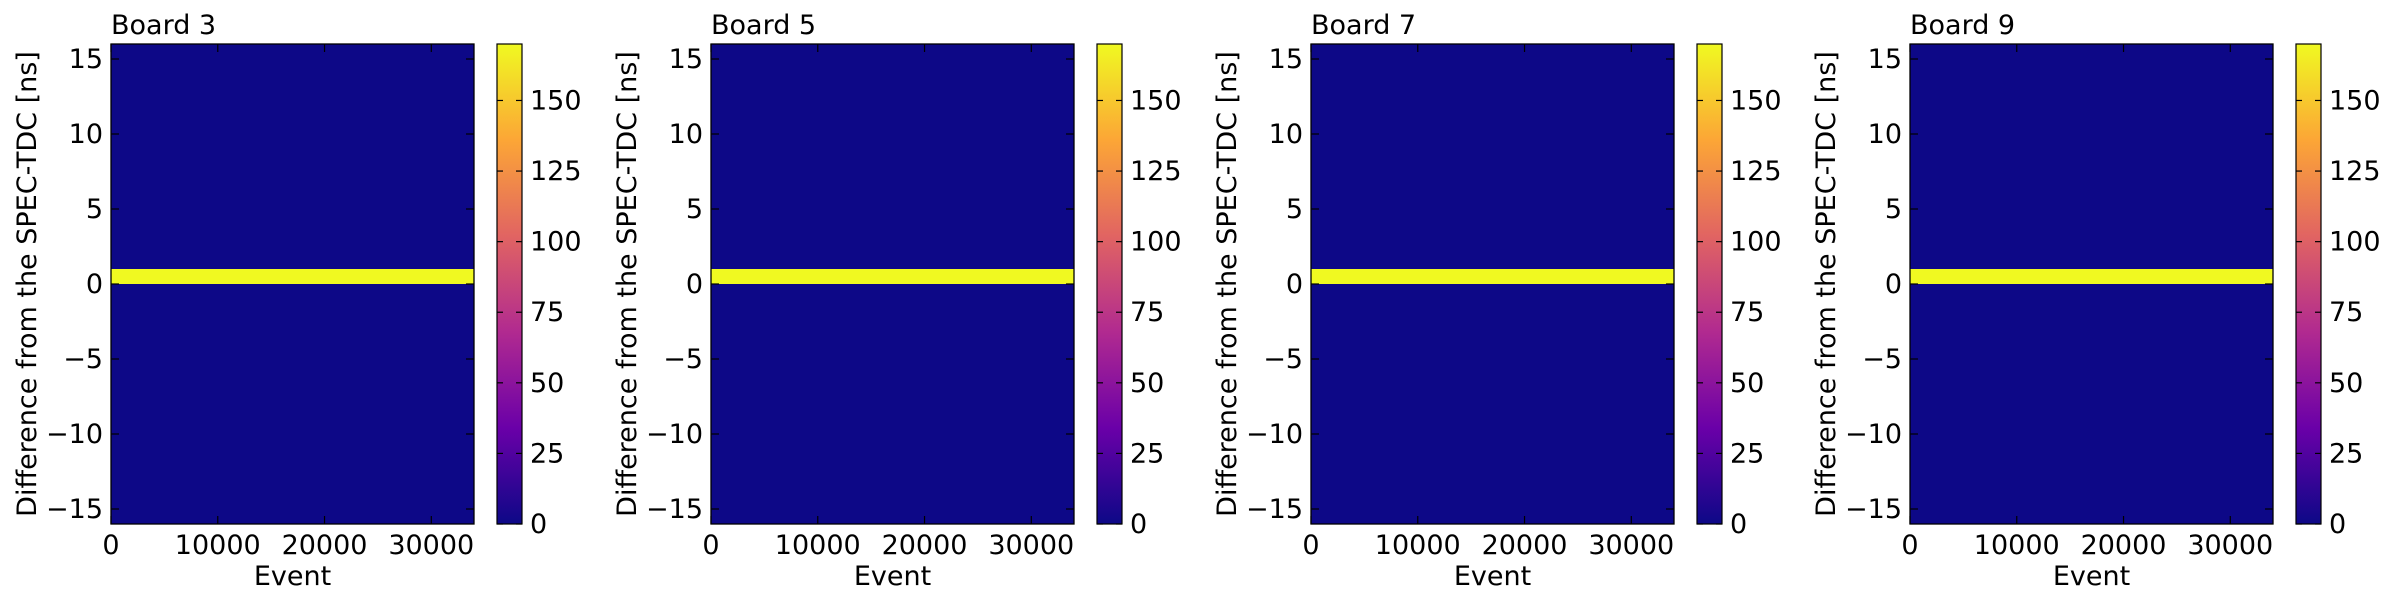 This screenshot has width=2400, height=600. I want to click on chart-title: Board 9, so click(1962, 25).